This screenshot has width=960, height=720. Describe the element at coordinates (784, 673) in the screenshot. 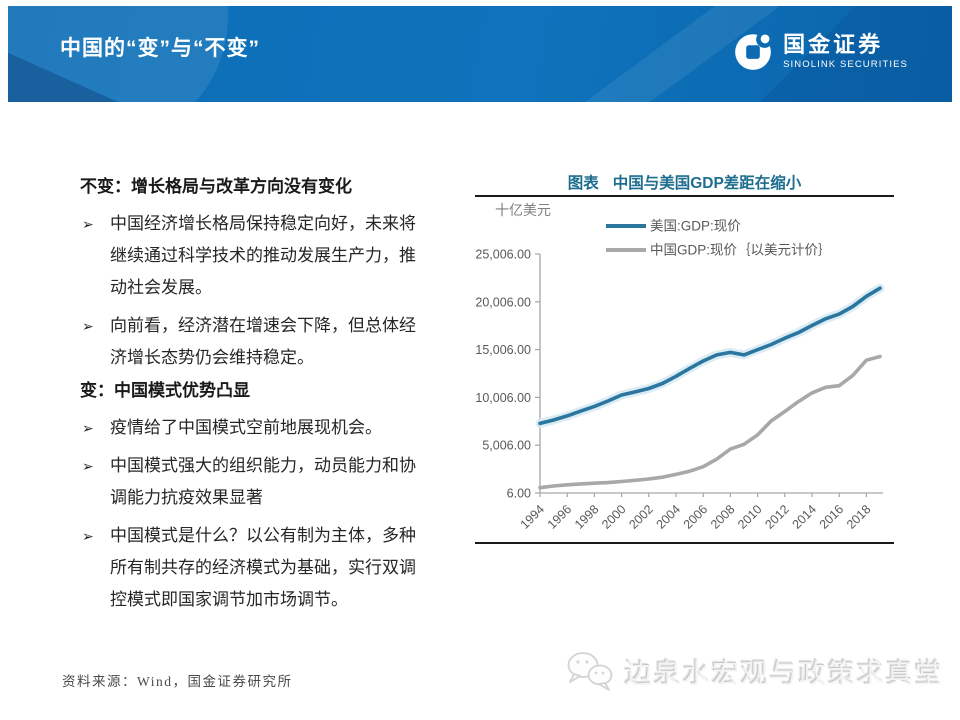

I see `watermark-text: 边泉水宏观与政策求真堂` at that location.